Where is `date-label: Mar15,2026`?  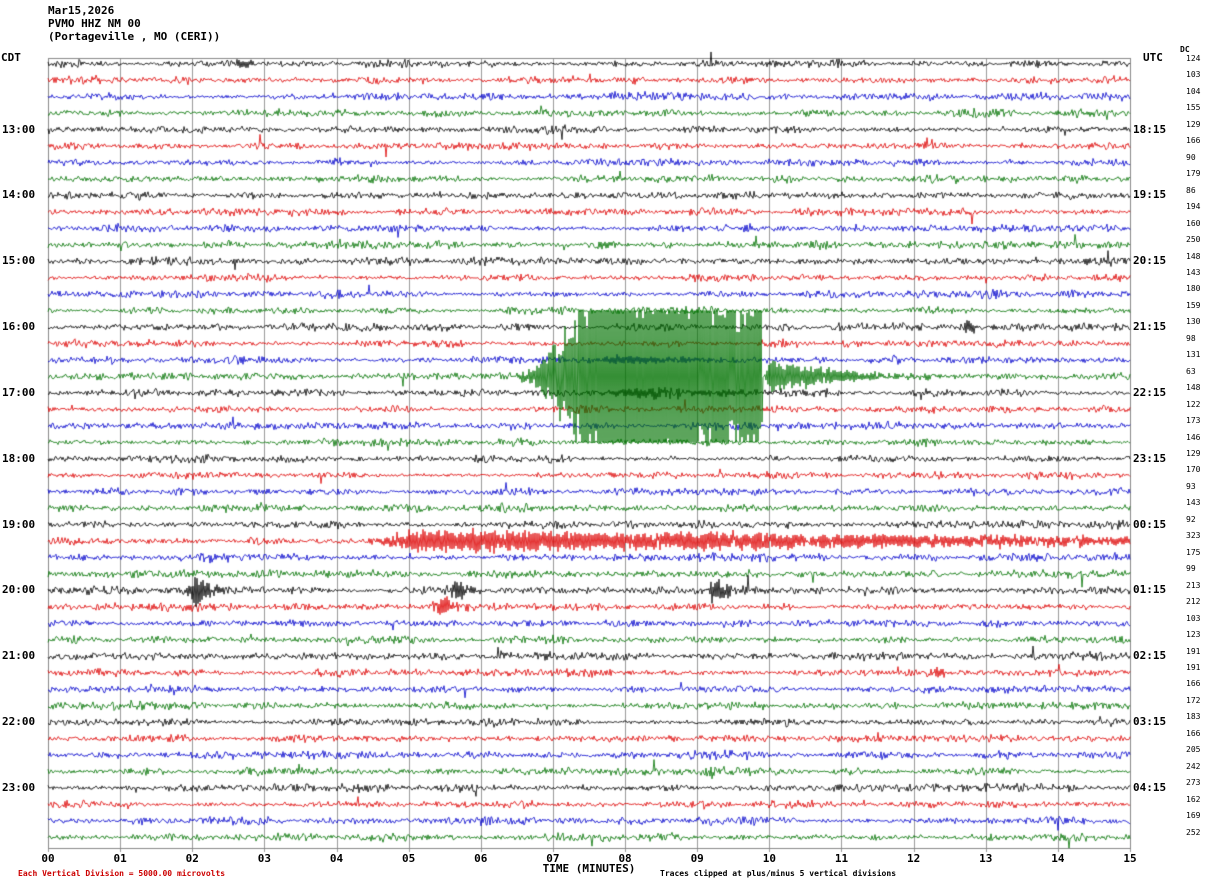
date-label: Mar15,2026 is located at coordinates (81, 10).